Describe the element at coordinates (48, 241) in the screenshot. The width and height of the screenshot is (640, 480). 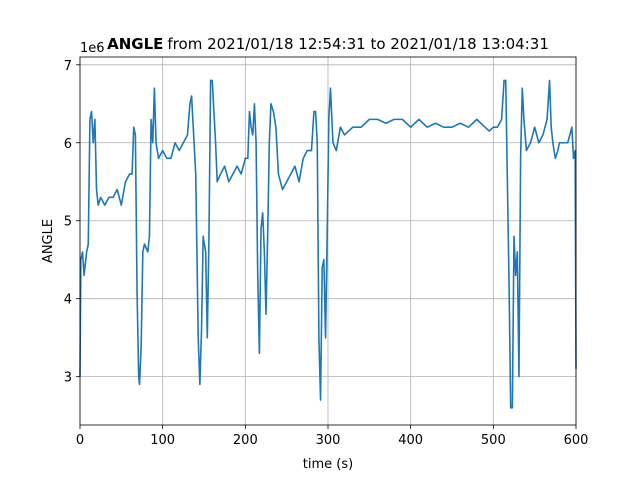
I see `y-axis-label: ANGLE` at that location.